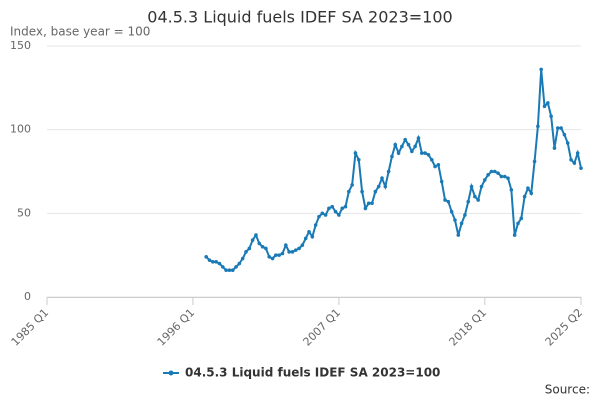 Image resolution: width=600 pixels, height=400 pixels. Describe the element at coordinates (24, 212) in the screenshot. I see `y-tick-label: 50` at that location.